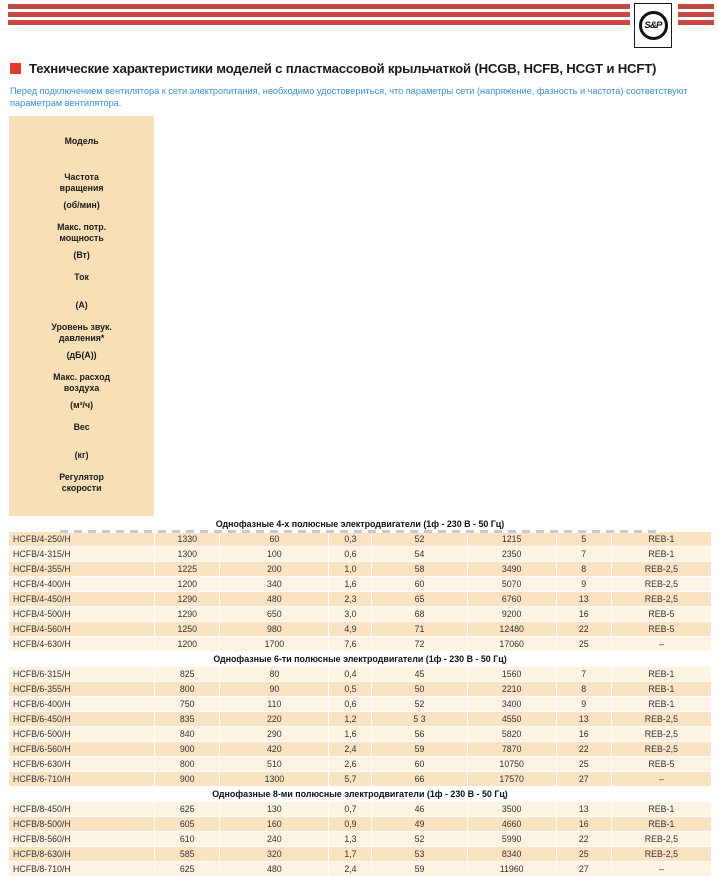  I want to click on cell-rpm: 585, so click(187, 854).